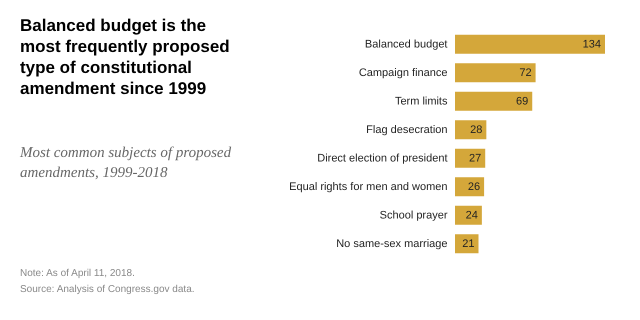 This screenshot has width=640, height=320. I want to click on y-tick-label: No same-sex marriage, so click(392, 244).